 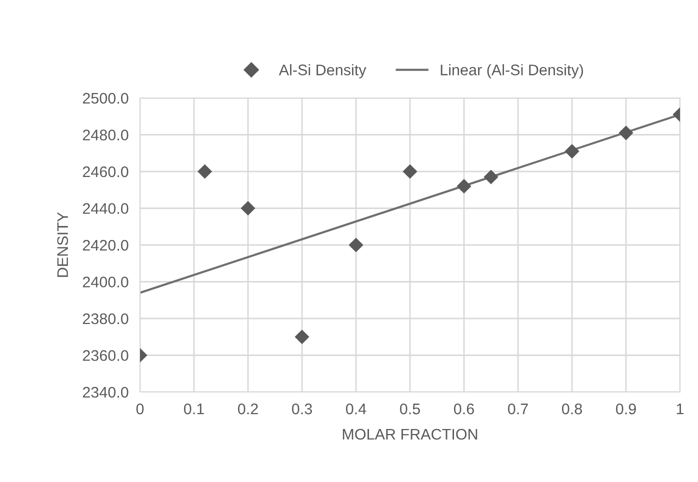 What do you see at coordinates (62, 244) in the screenshot?
I see `y-axis-title: DENSITY` at bounding box center [62, 244].